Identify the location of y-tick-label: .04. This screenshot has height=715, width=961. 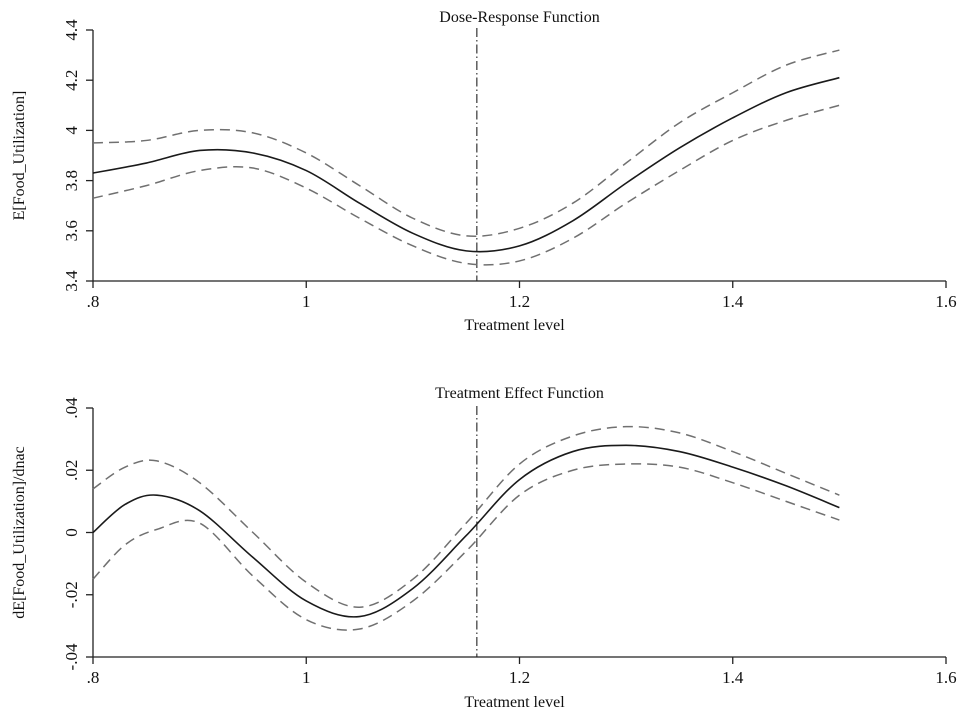
(71, 408).